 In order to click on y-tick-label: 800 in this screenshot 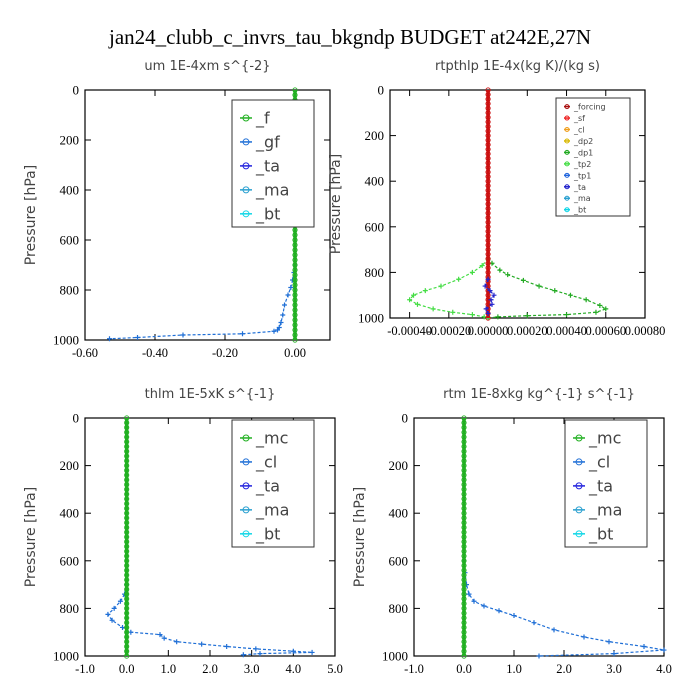, I will do `click(70, 608)`.